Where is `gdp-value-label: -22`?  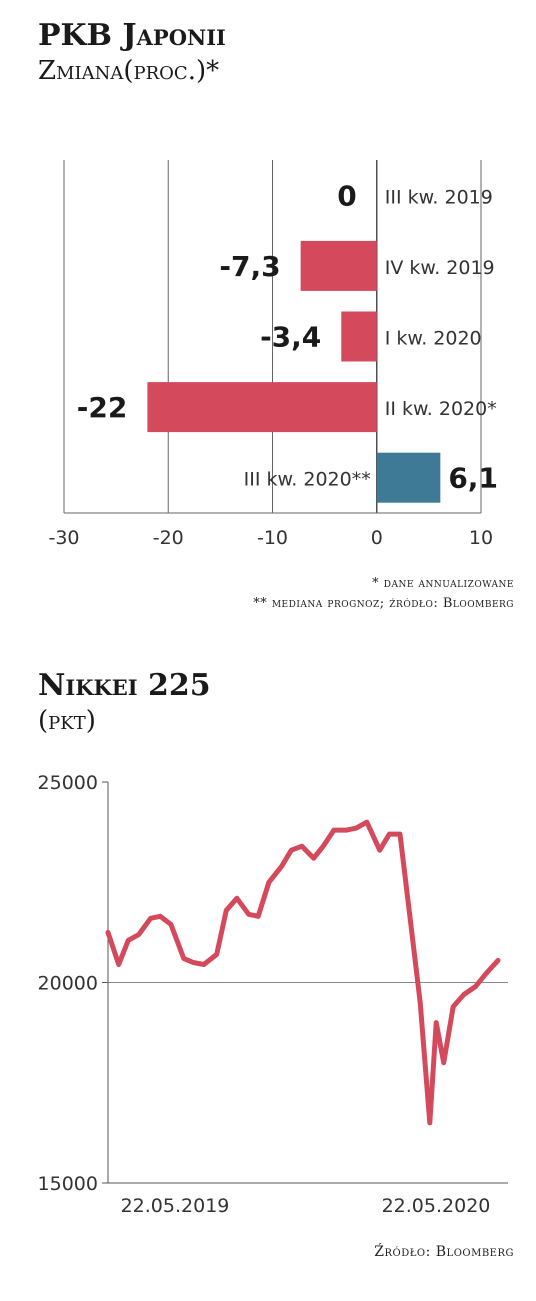 gdp-value-label: -22 is located at coordinates (102, 407).